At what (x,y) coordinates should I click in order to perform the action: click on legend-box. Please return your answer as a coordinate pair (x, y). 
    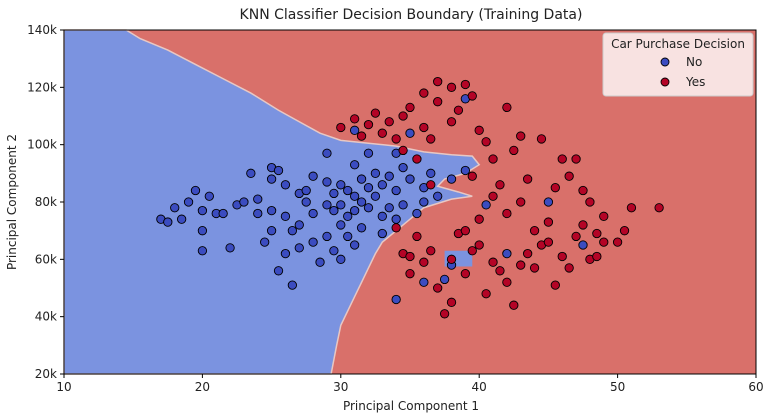
    Looking at the image, I should click on (678, 64).